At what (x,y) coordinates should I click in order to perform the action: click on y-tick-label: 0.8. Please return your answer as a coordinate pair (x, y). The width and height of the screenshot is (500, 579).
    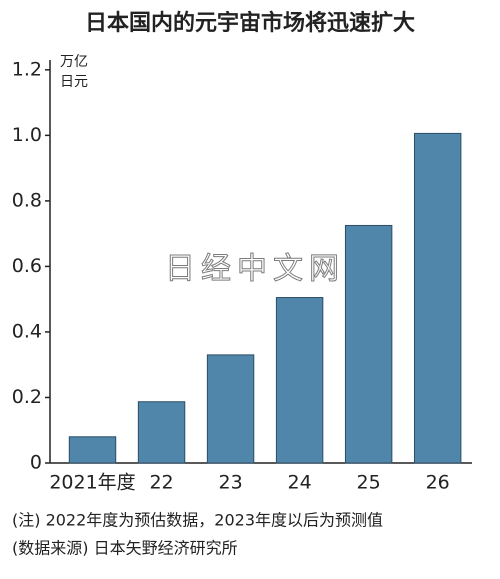
    Looking at the image, I should click on (27, 200).